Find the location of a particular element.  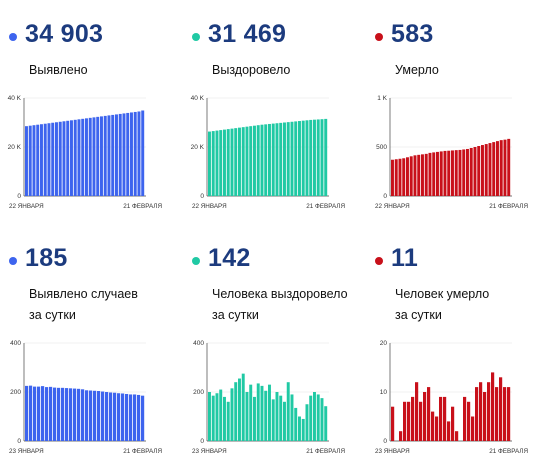

stat-label: Выздоровело is located at coordinates (251, 70).